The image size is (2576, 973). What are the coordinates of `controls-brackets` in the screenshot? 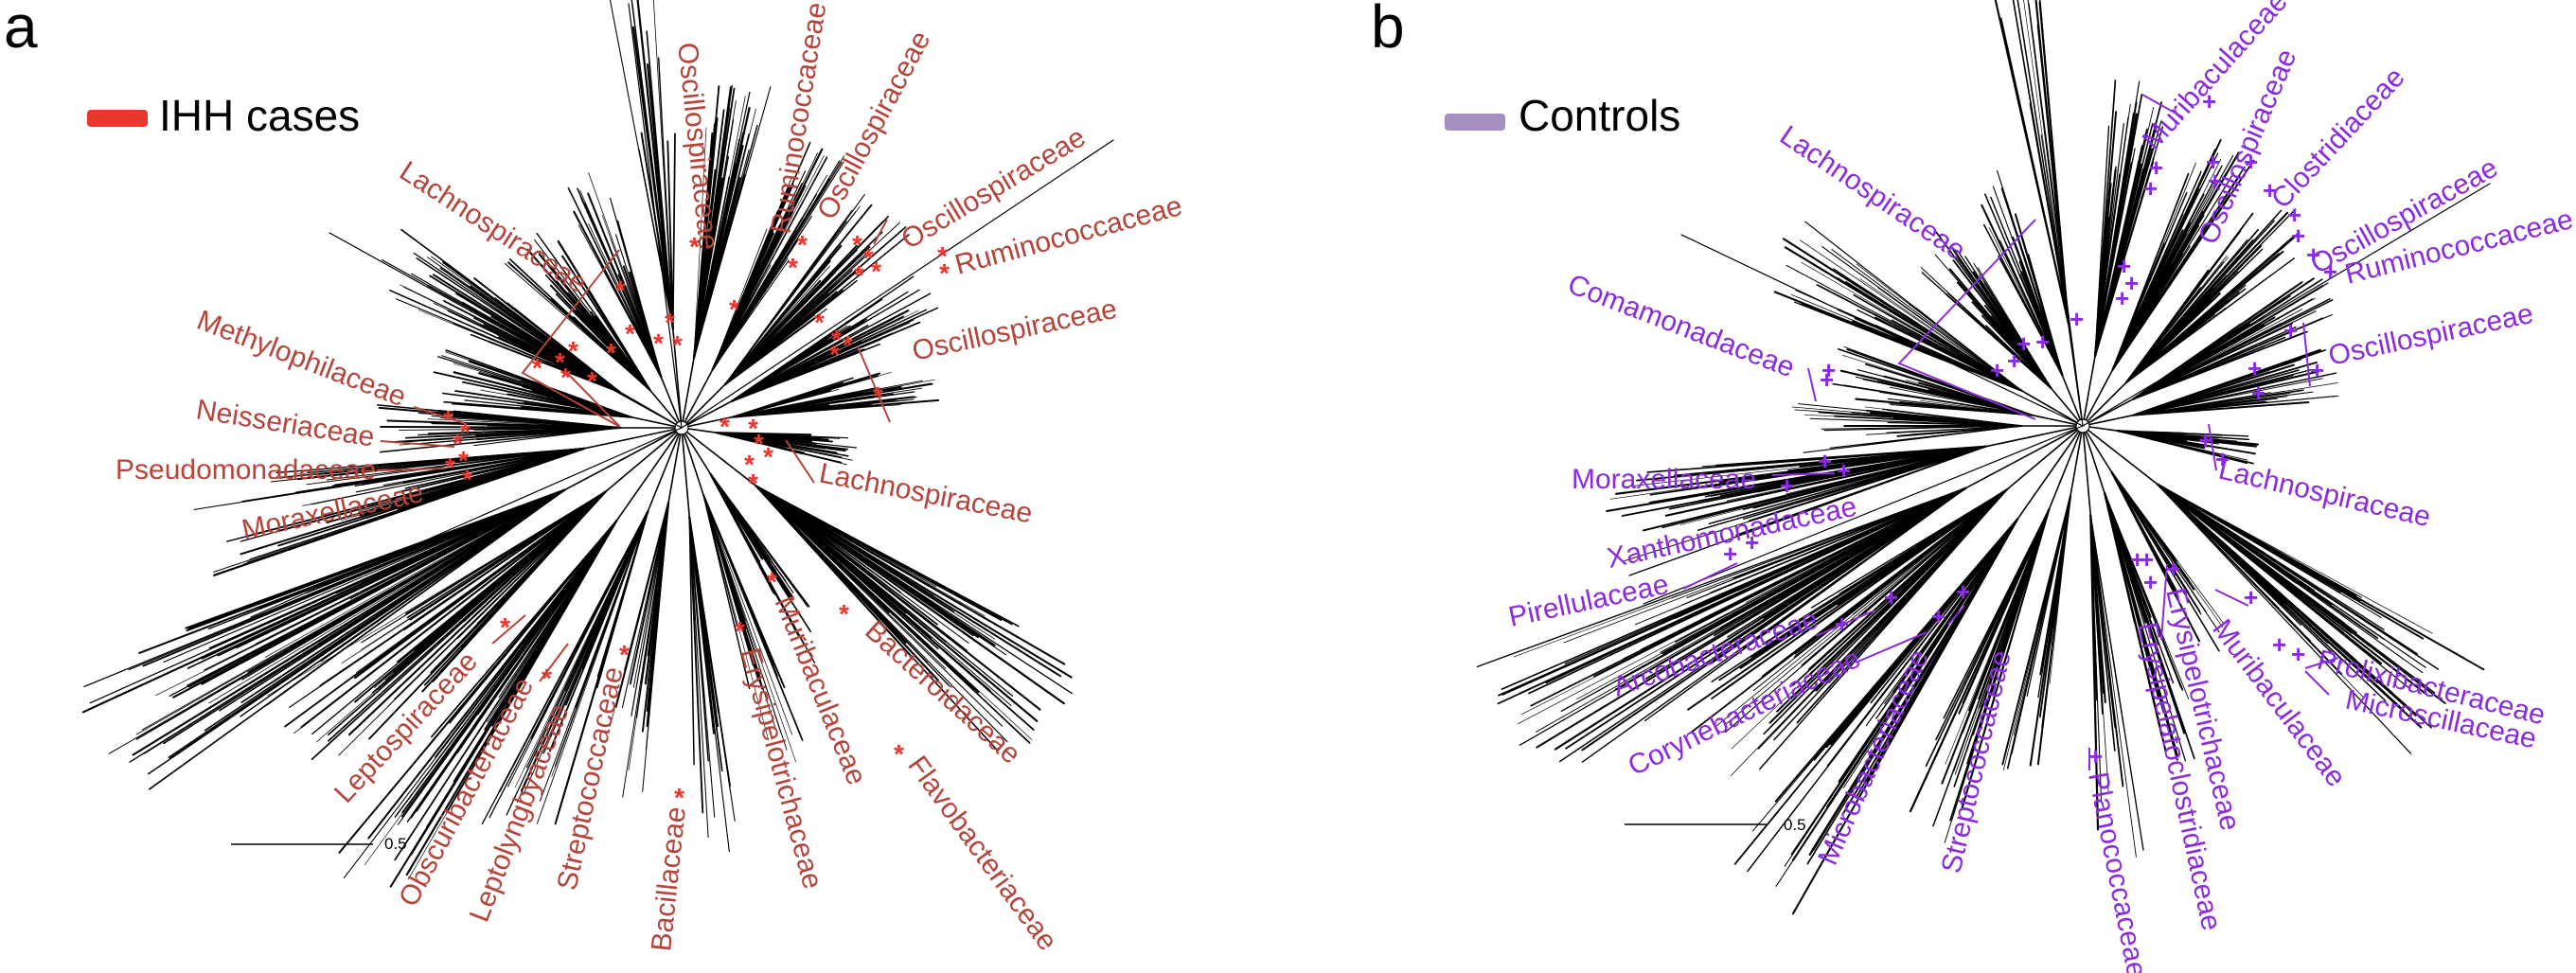 It's located at (2059, 367).